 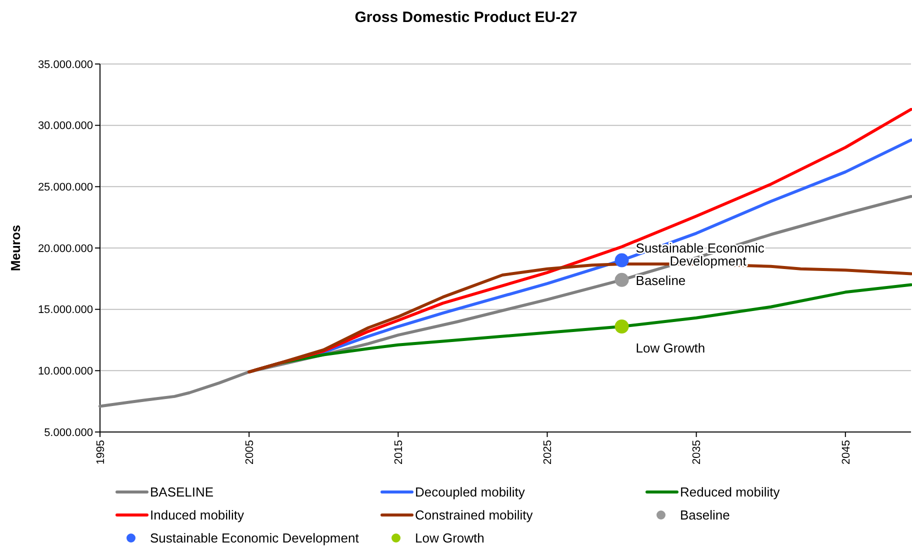 What do you see at coordinates (548, 452) in the screenshot?
I see `x-tick-label: 2025` at bounding box center [548, 452].